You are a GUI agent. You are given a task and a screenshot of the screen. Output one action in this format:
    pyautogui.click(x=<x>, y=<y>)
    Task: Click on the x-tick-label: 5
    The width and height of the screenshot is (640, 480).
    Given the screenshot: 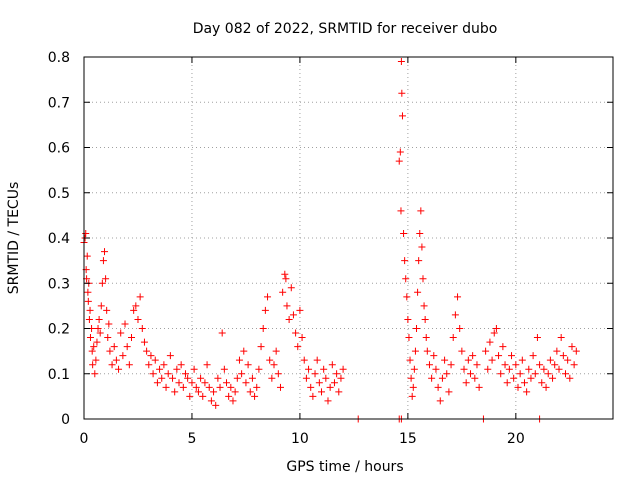 What is the action you would take?
    pyautogui.click(x=191, y=439)
    